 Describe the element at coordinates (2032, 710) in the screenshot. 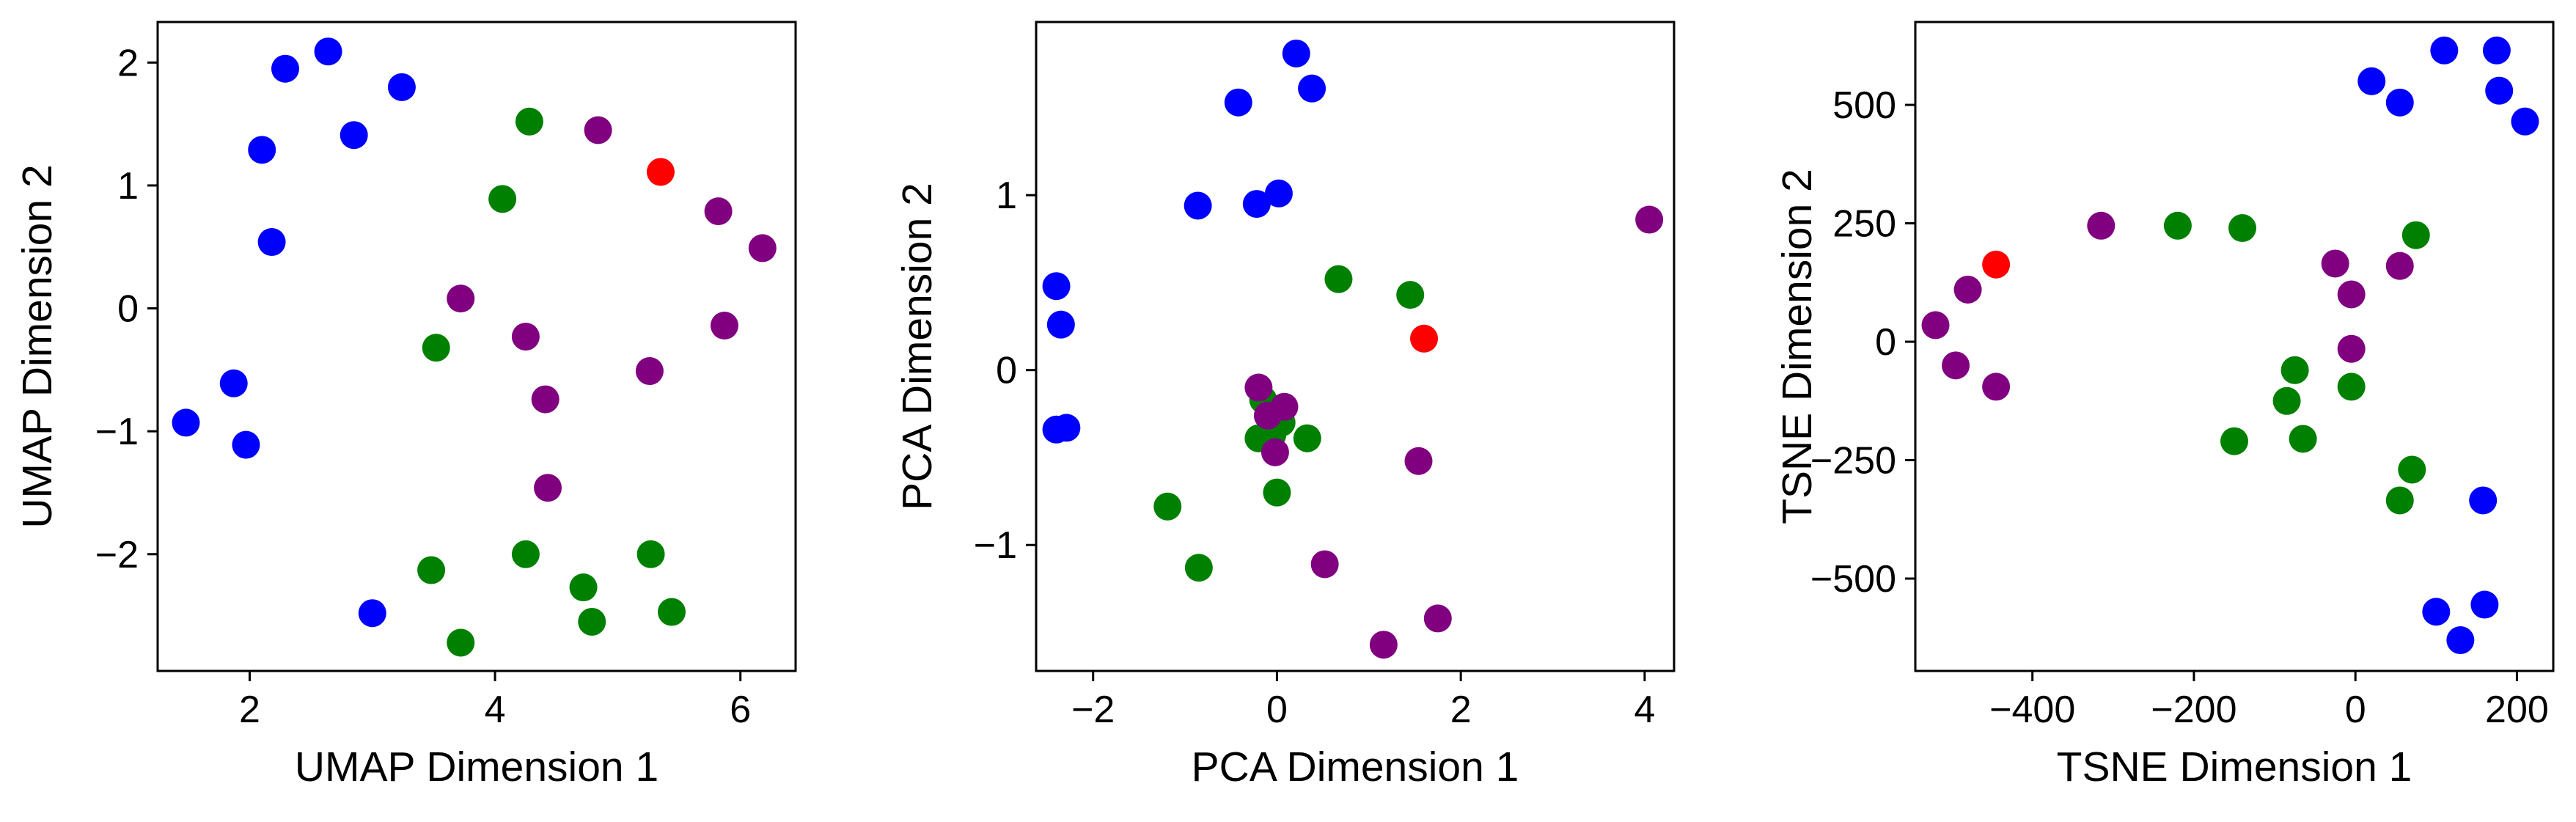

I see `x-tick-label: −400` at that location.